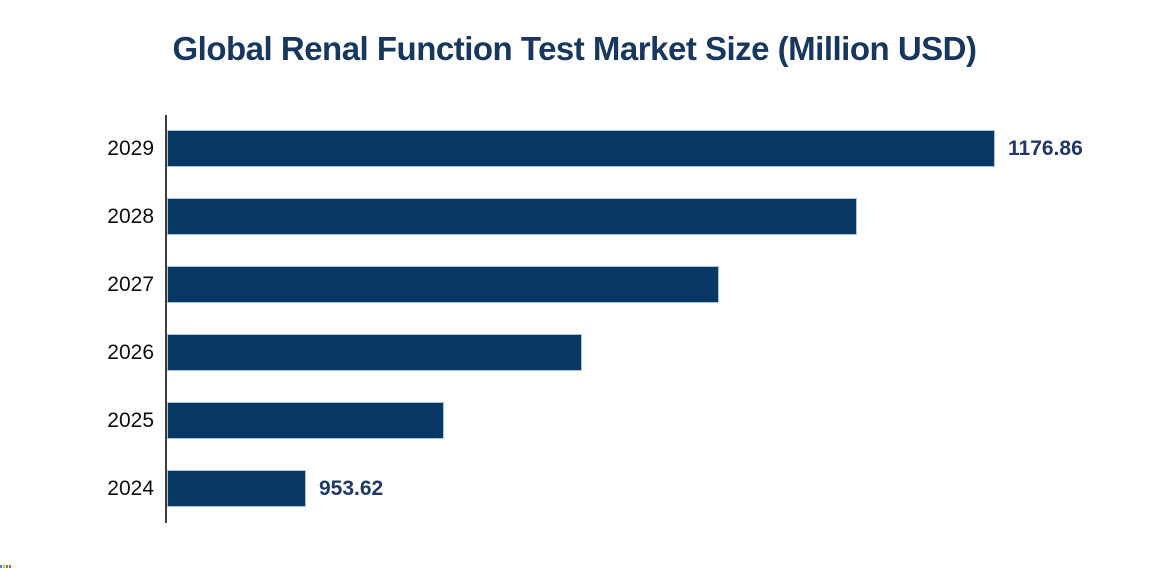 The height and width of the screenshot is (569, 1149). What do you see at coordinates (130, 352) in the screenshot?
I see `year-label-2026: 2026` at bounding box center [130, 352].